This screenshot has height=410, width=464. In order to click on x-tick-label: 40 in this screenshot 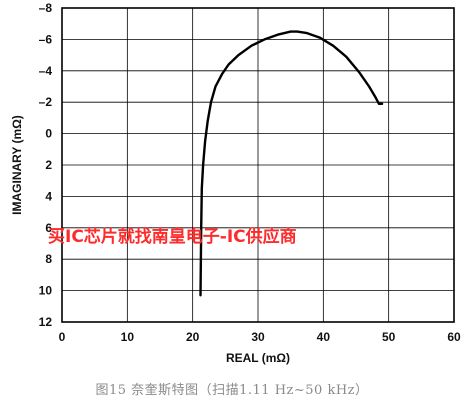, I will do `click(324, 337)`.